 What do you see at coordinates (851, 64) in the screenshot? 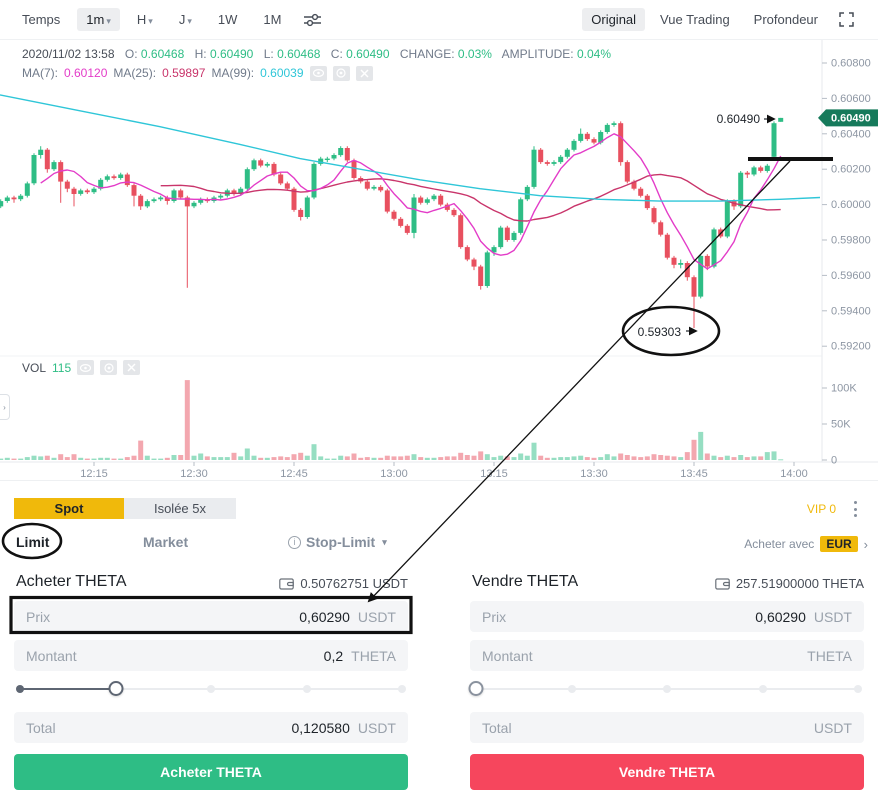
I see `svg-text: 0.60800` at bounding box center [851, 64].